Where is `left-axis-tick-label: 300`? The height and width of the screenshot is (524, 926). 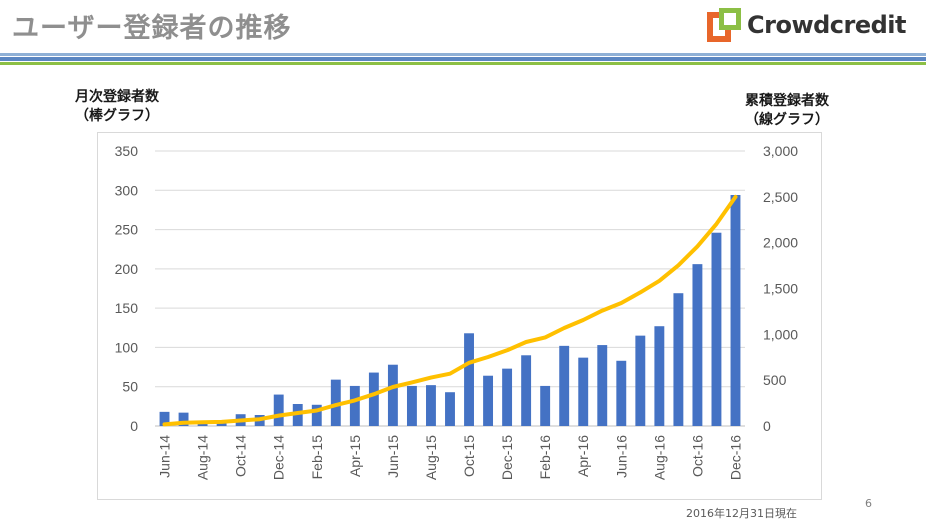 left-axis-tick-label: 300 is located at coordinates (127, 190).